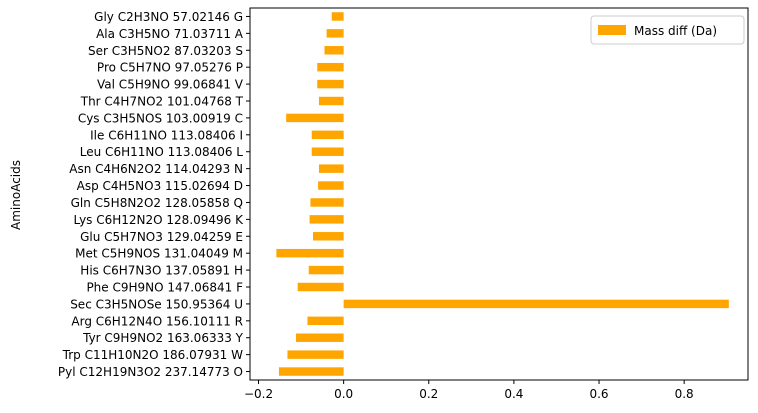 This screenshot has height=413, width=758. What do you see at coordinates (513, 394) in the screenshot?
I see `x-tick-label: 0.4` at bounding box center [513, 394].